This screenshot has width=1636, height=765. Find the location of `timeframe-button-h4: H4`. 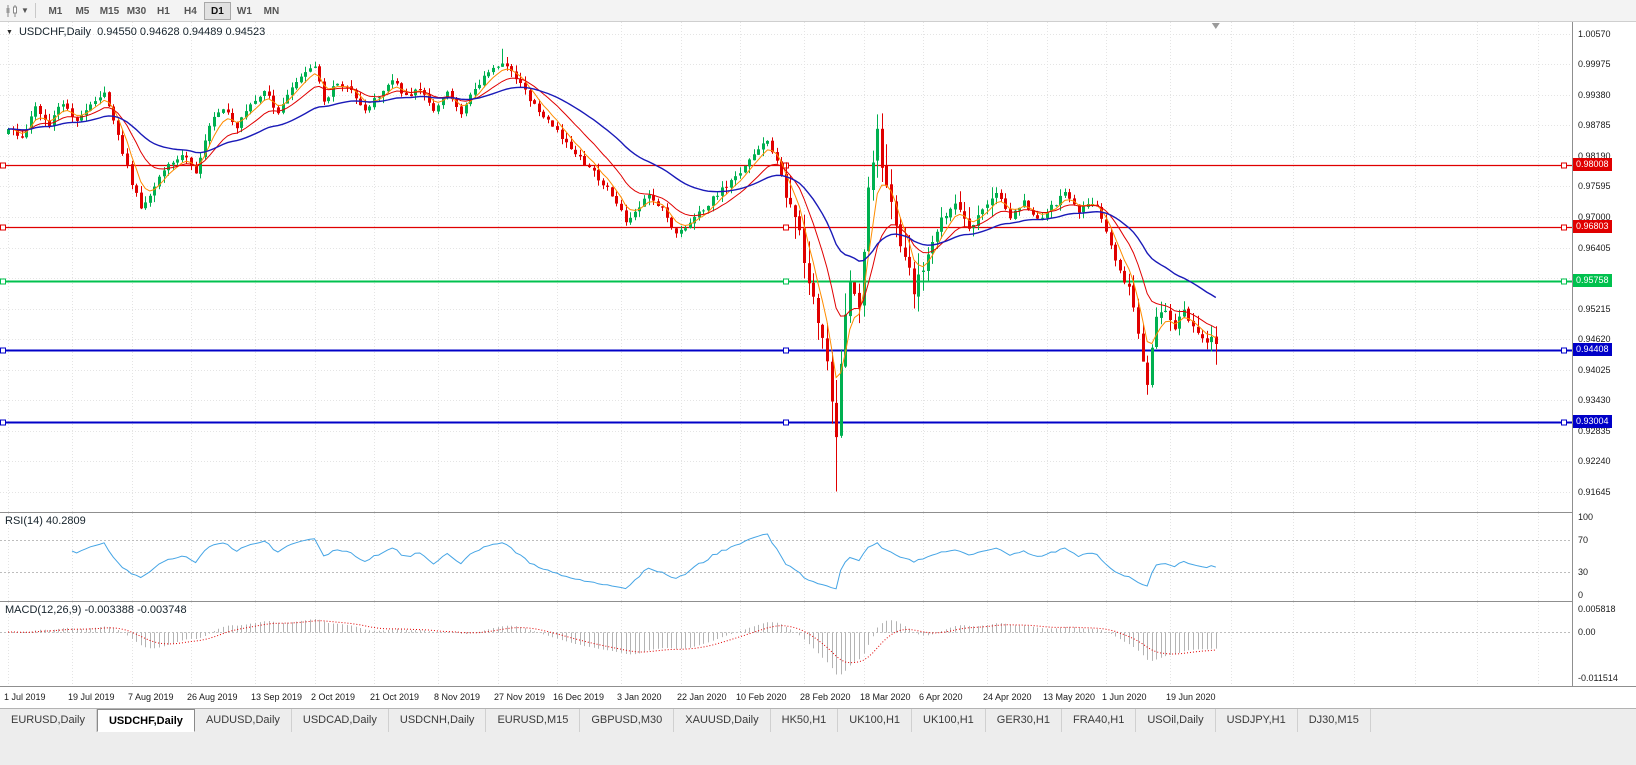

timeframe-button-h4: H4 is located at coordinates (190, 11).